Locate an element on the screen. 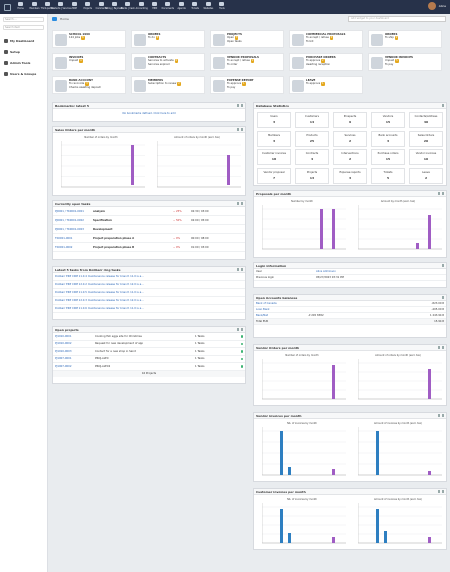 The width and height of the screenshot is (450, 572). tile-line: Unpaid is located at coordinates (74, 61).